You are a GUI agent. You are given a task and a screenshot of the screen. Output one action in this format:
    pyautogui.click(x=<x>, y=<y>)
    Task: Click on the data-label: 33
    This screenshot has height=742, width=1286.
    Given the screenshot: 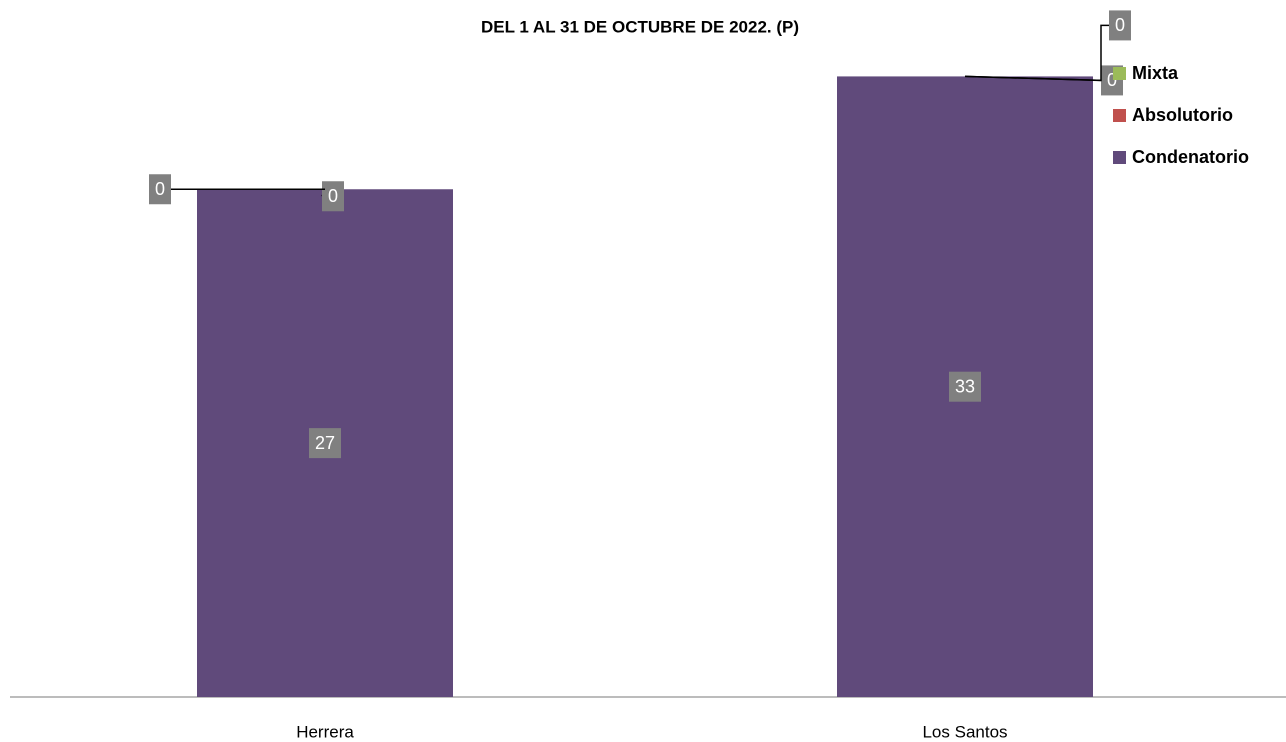 What is the action you would take?
    pyautogui.click(x=965, y=386)
    